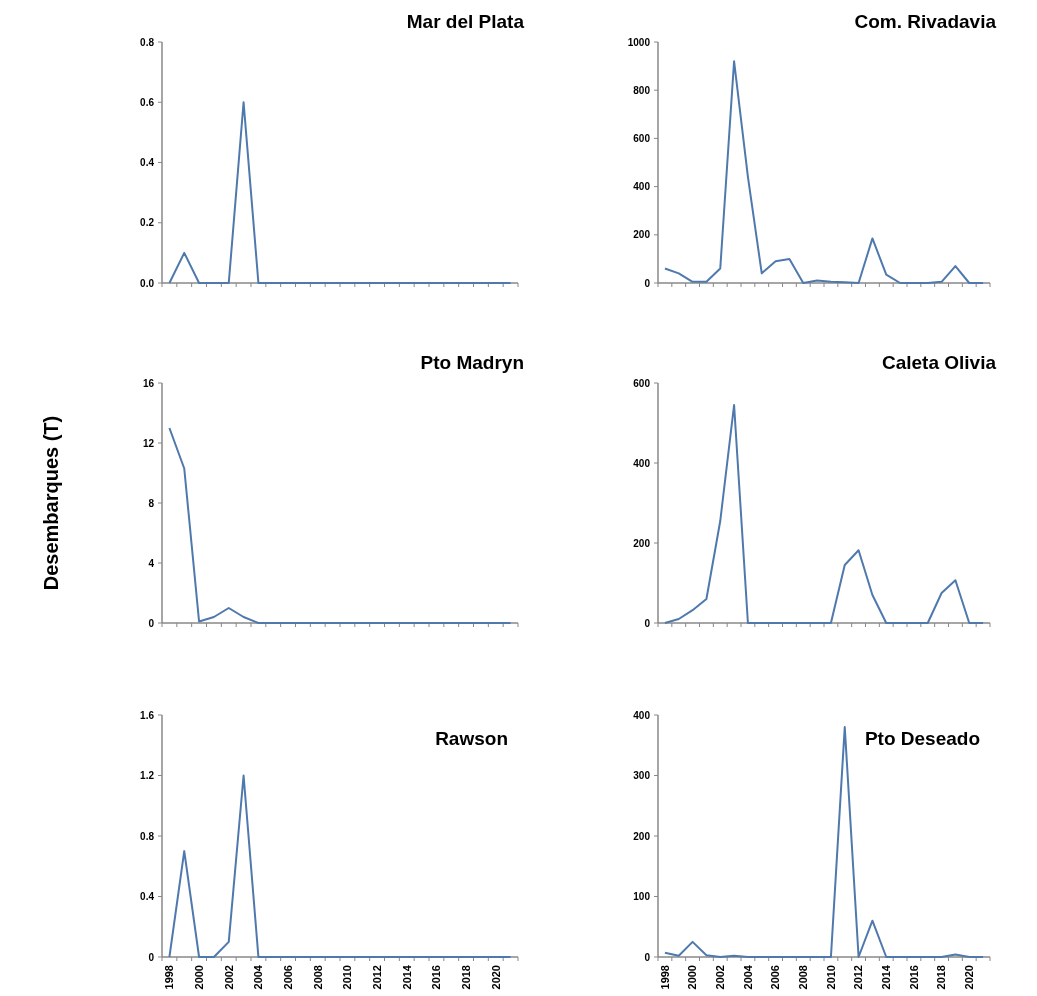 Image resolution: width=1037 pixels, height=996 pixels. I want to click on y-tick-label: 0.0, so click(147, 283).